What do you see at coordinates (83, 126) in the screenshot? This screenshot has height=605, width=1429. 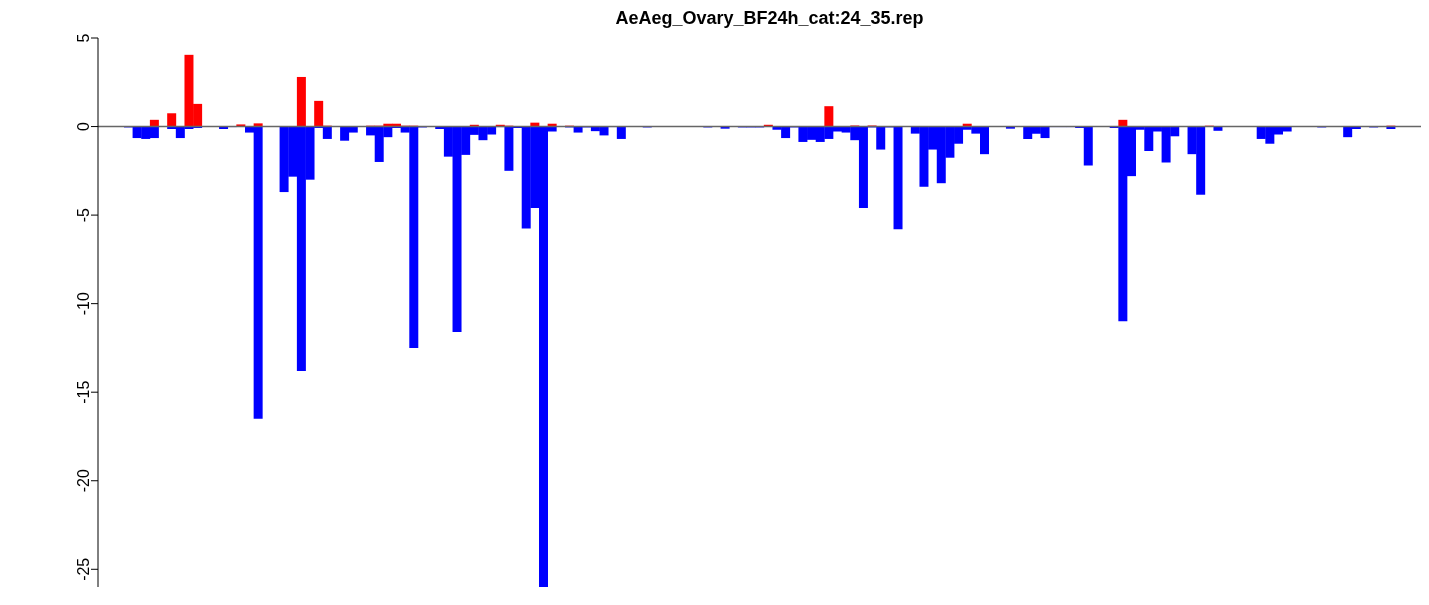 I see `y-tick-label: 0` at bounding box center [83, 126].